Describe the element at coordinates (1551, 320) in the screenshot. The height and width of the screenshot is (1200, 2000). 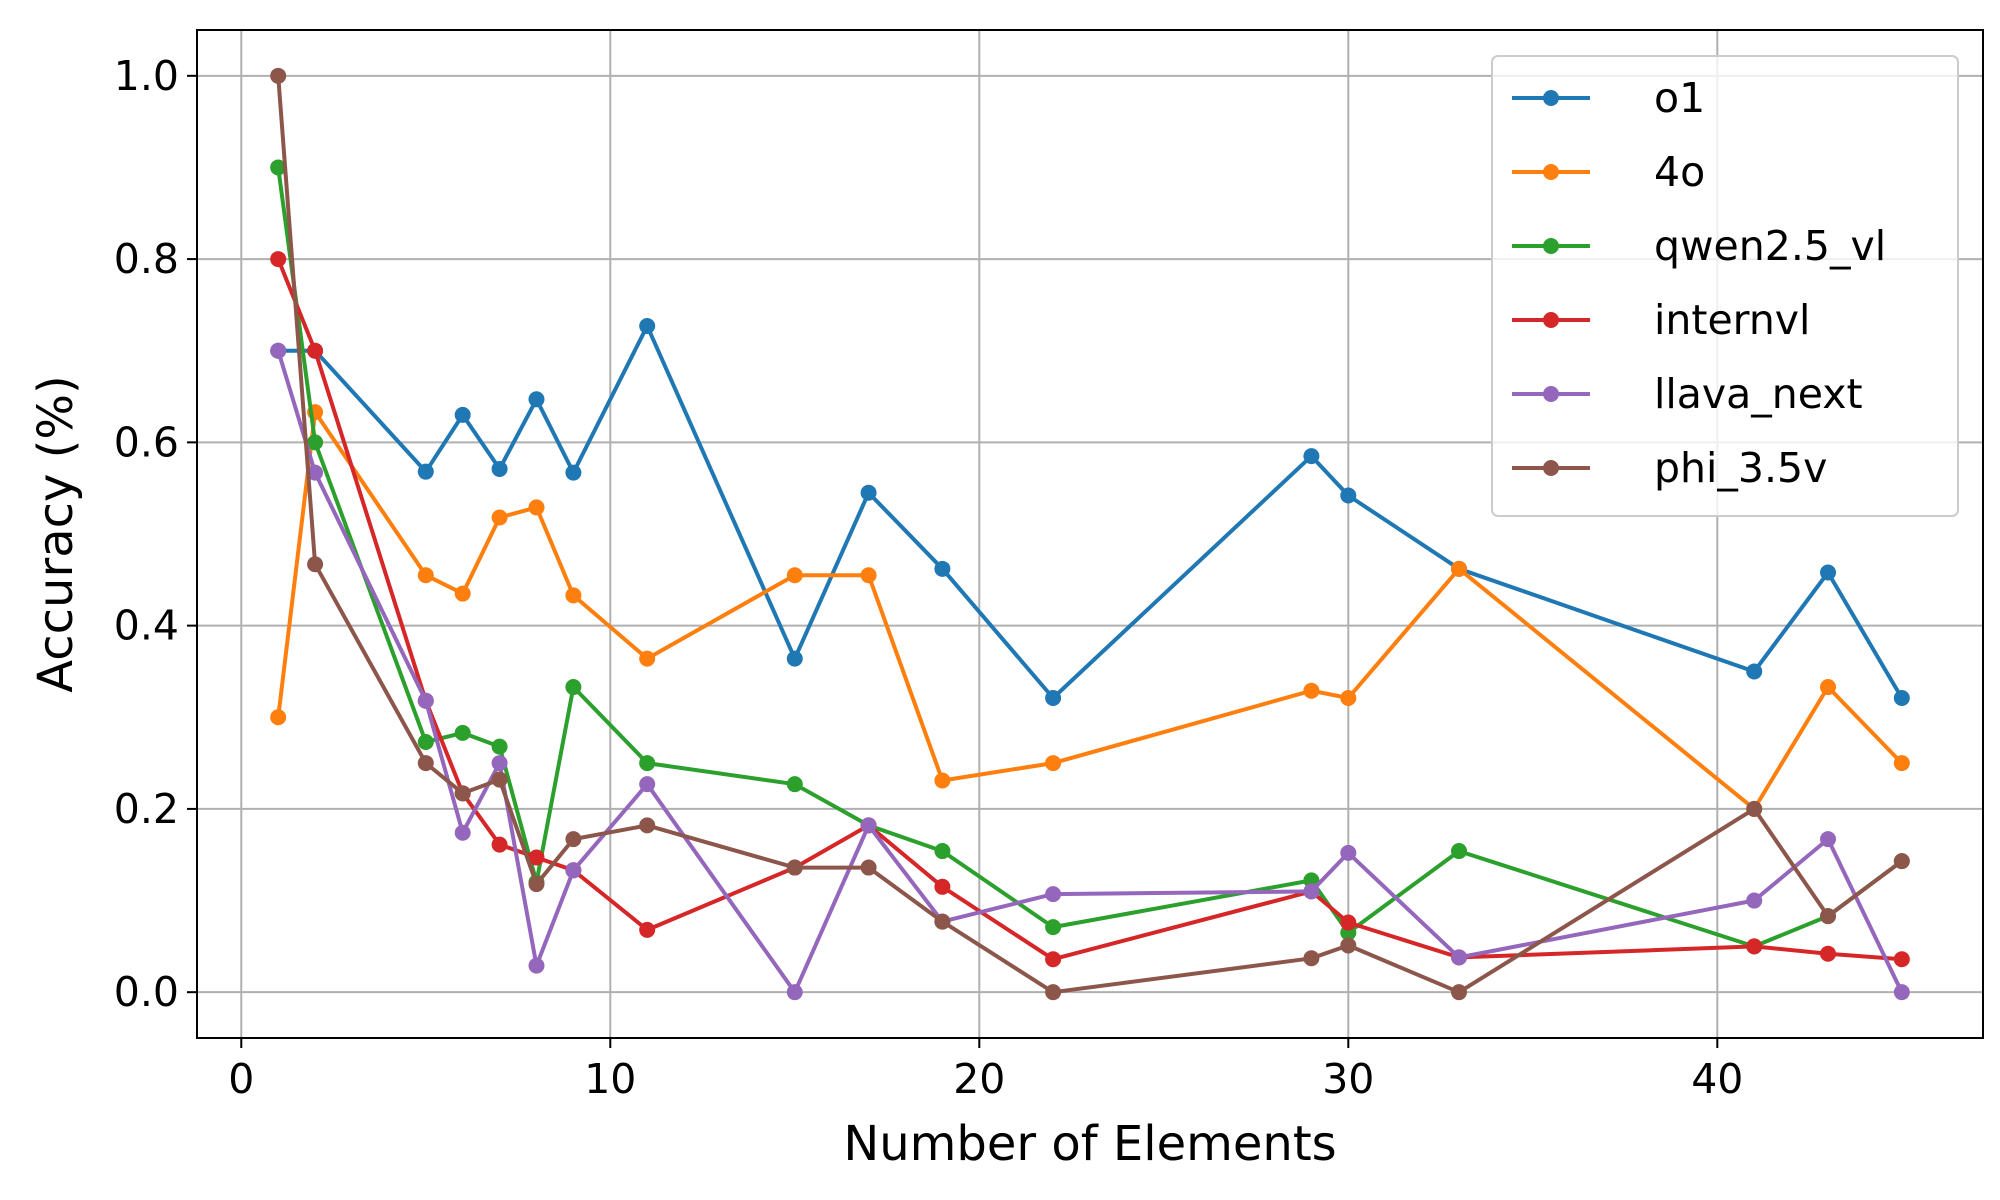
I see `legend-marker-internvl` at that location.